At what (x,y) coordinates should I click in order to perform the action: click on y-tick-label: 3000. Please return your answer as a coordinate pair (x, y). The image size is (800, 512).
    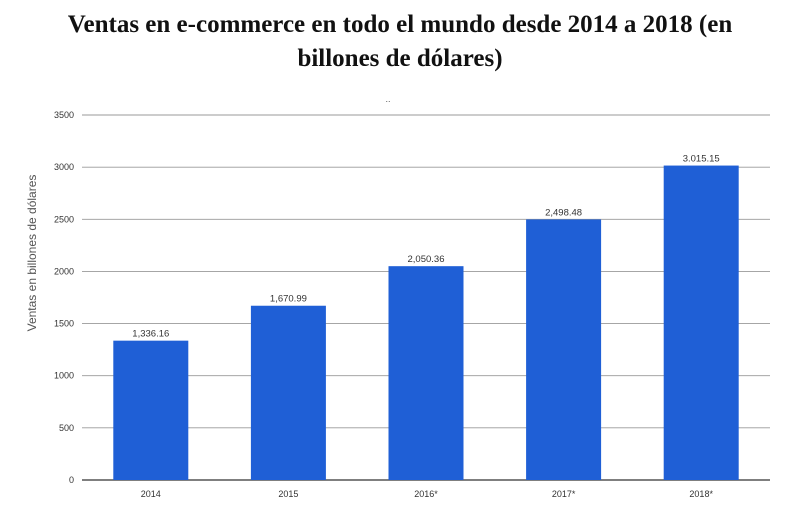
    Looking at the image, I should click on (64, 167).